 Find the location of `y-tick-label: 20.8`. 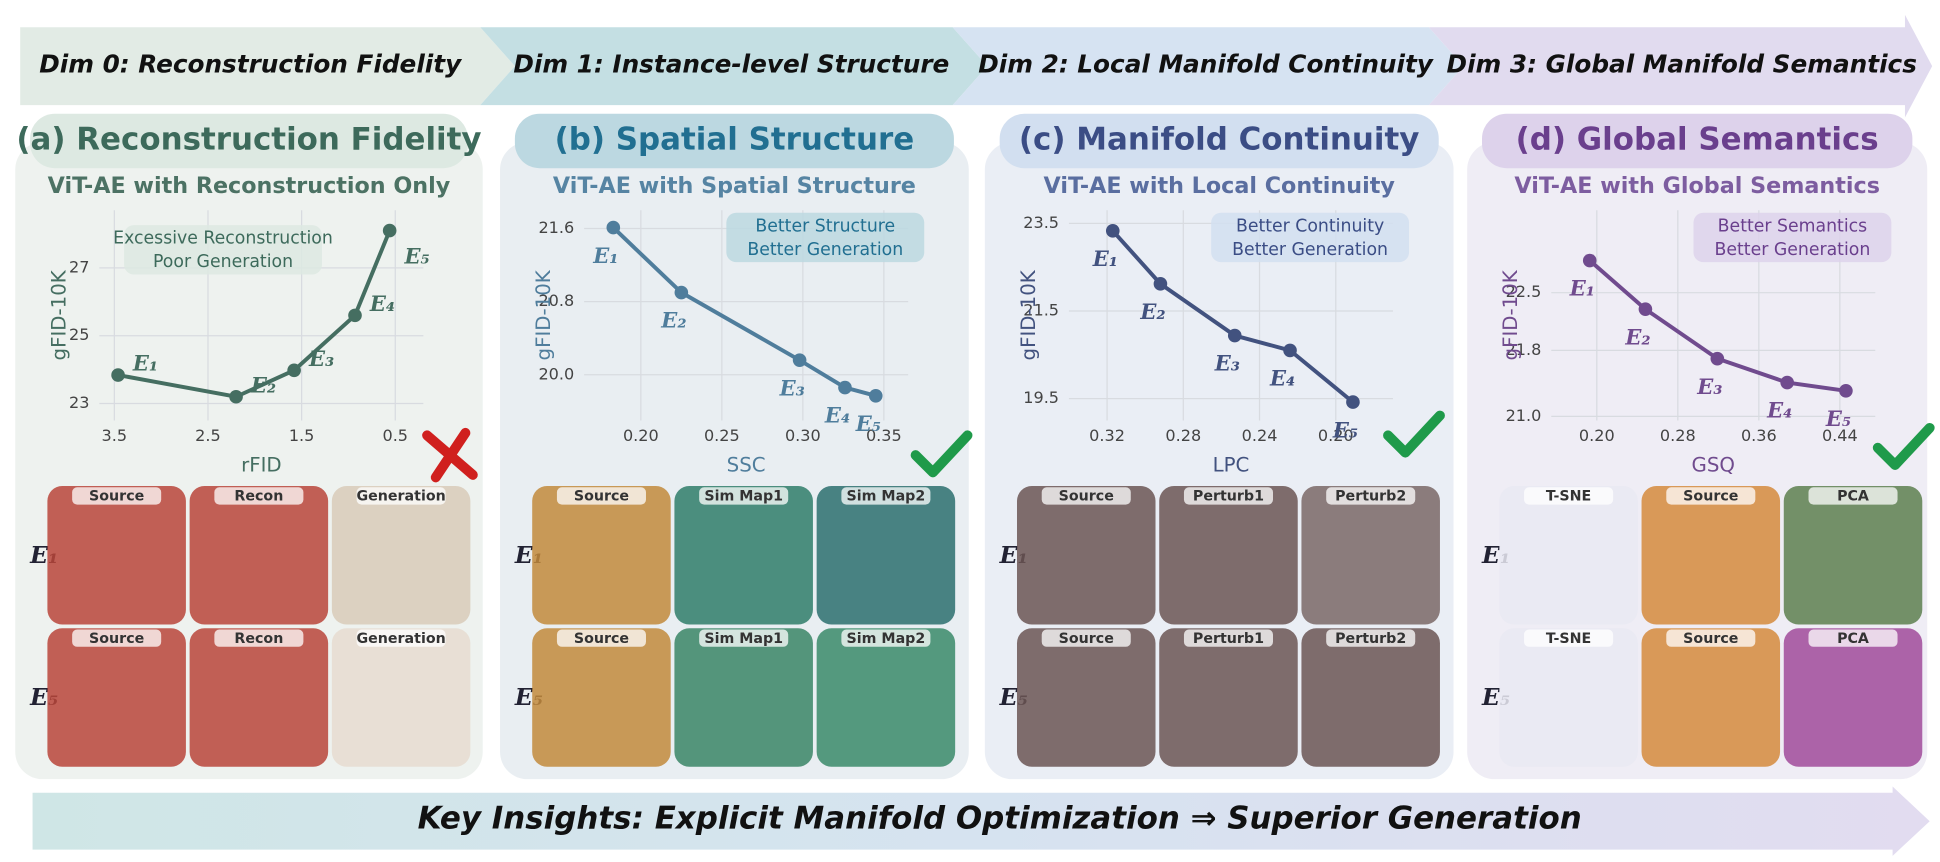

y-tick-label: 20.8 is located at coordinates (556, 300).